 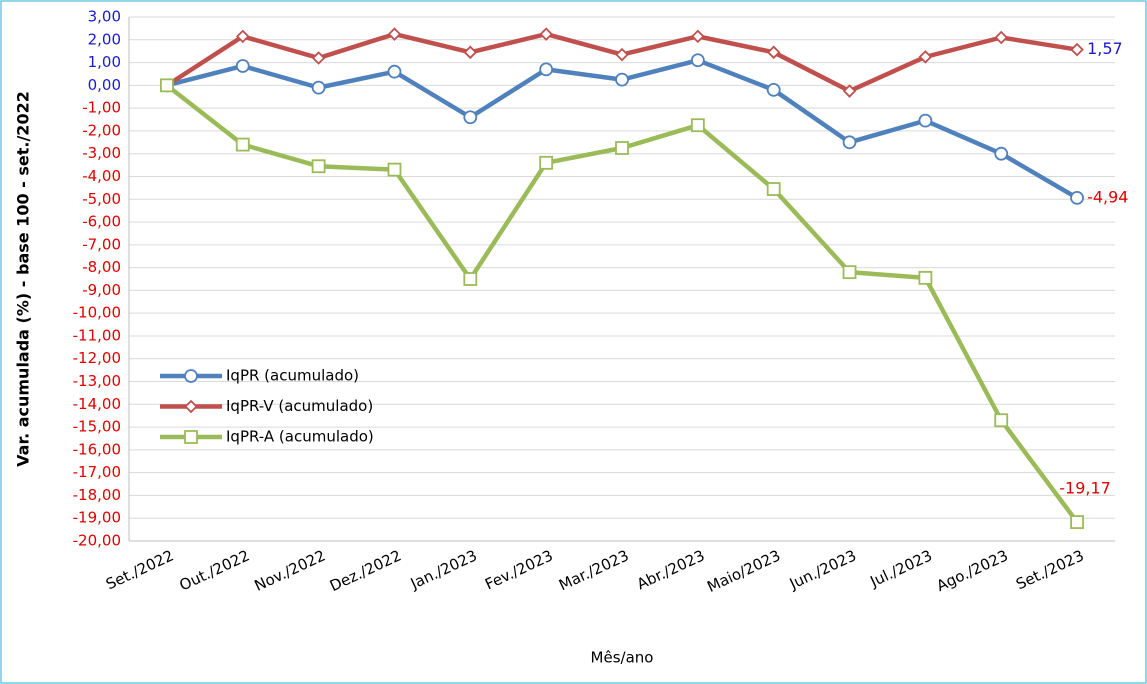 What do you see at coordinates (97, 427) in the screenshot?
I see `y-tick-label: -15,00` at bounding box center [97, 427].